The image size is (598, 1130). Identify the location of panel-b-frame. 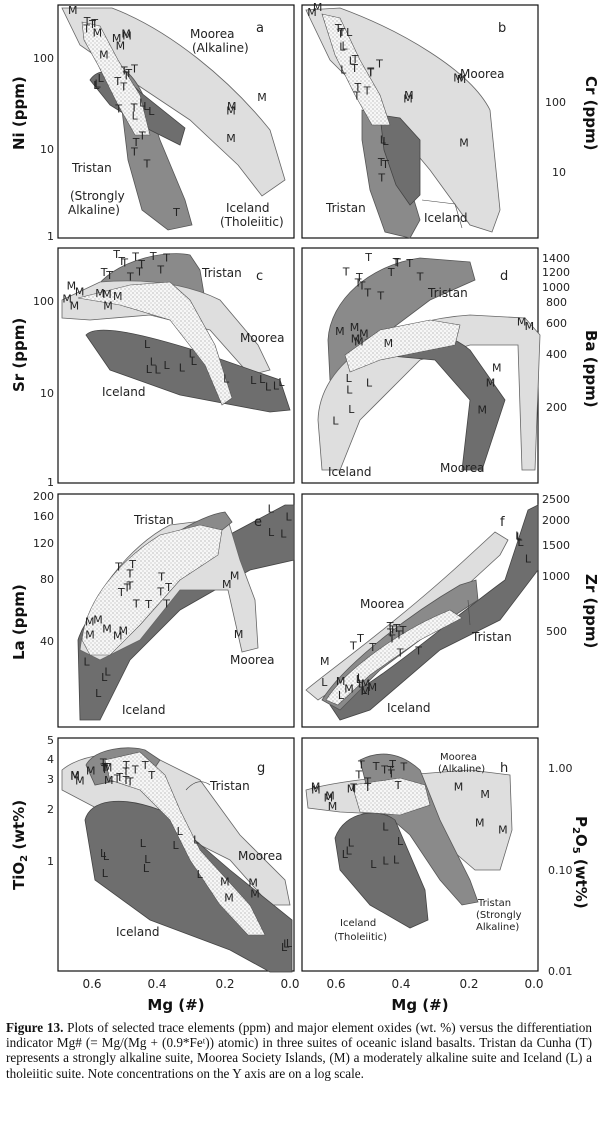
(420, 121).